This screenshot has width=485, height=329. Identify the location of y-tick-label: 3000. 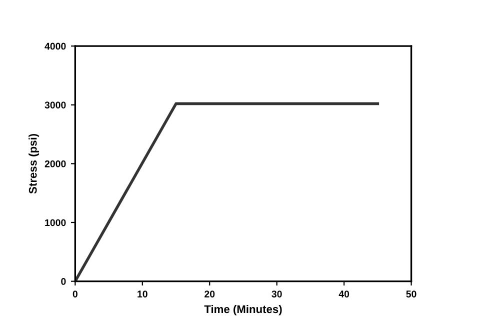
(55, 105).